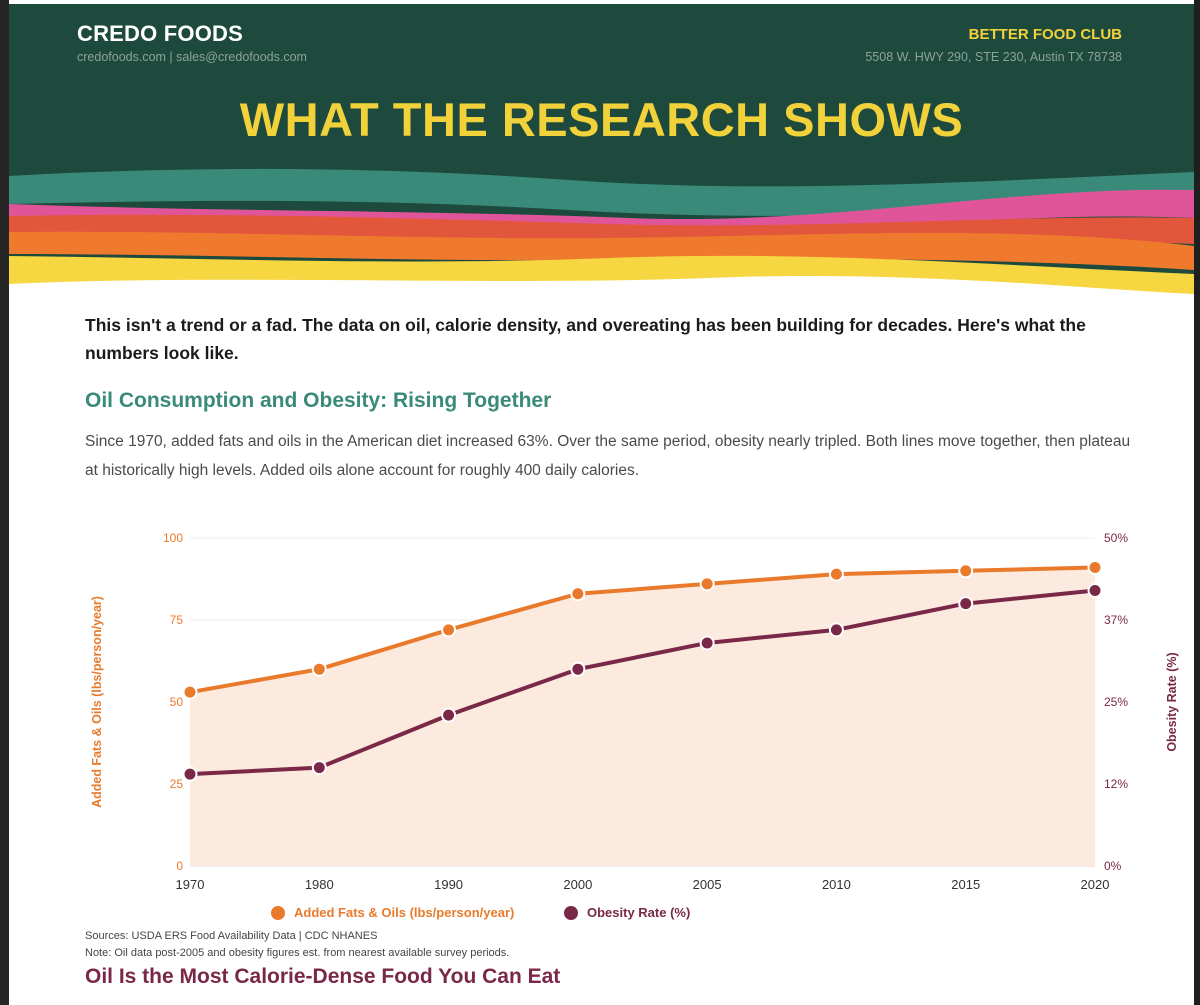 This screenshot has width=1200, height=1005. What do you see at coordinates (4, 502) in the screenshot?
I see `viewer-frame-left` at bounding box center [4, 502].